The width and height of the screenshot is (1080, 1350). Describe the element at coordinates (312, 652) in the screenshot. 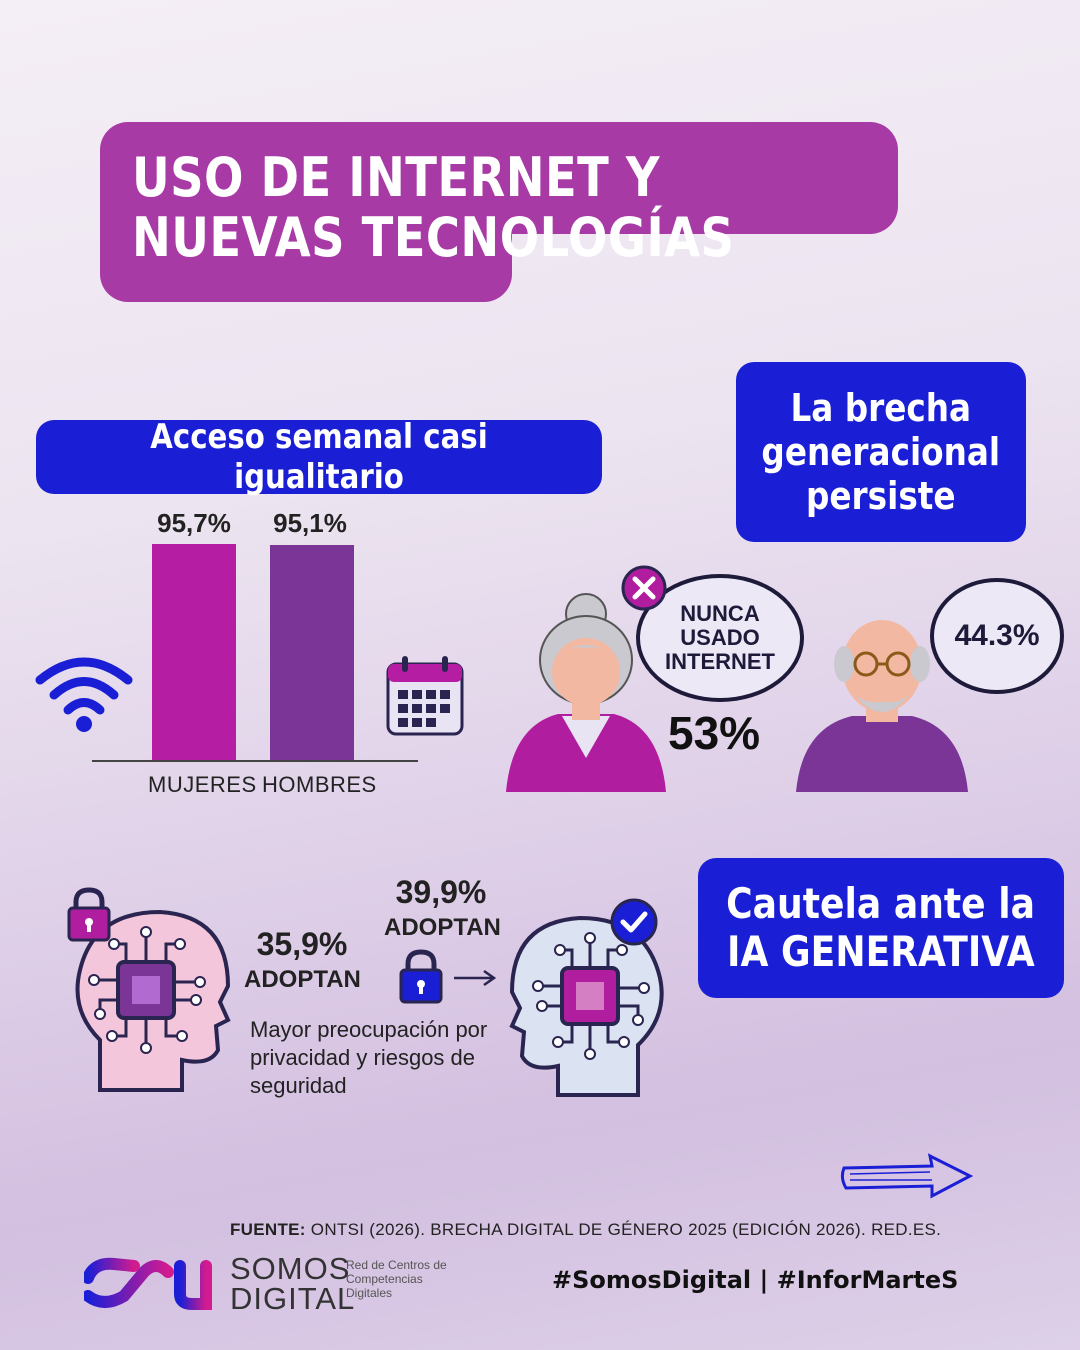

I see `bar-hombres` at that location.